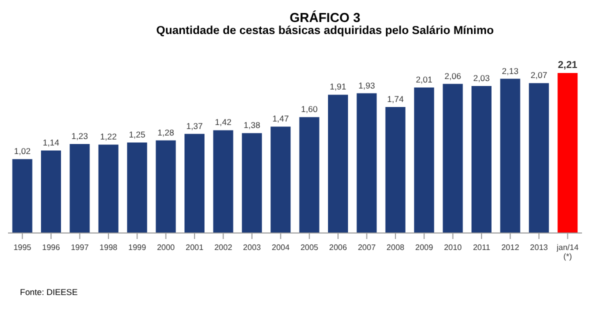  I want to click on data-label: 2,06, so click(453, 75).